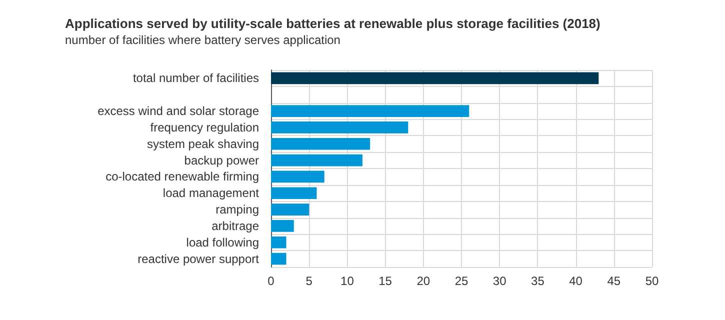 This screenshot has width=725, height=320. I want to click on x-tick-label: 40, so click(576, 281).